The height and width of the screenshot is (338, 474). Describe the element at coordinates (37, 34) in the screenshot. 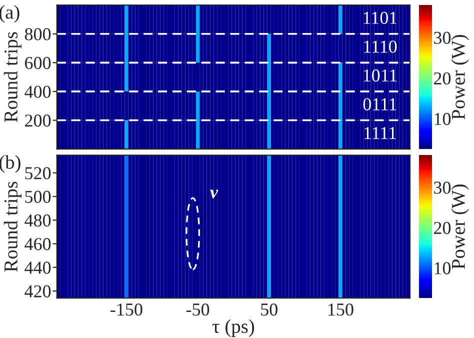

I see `y-tick-label: 800` at that location.